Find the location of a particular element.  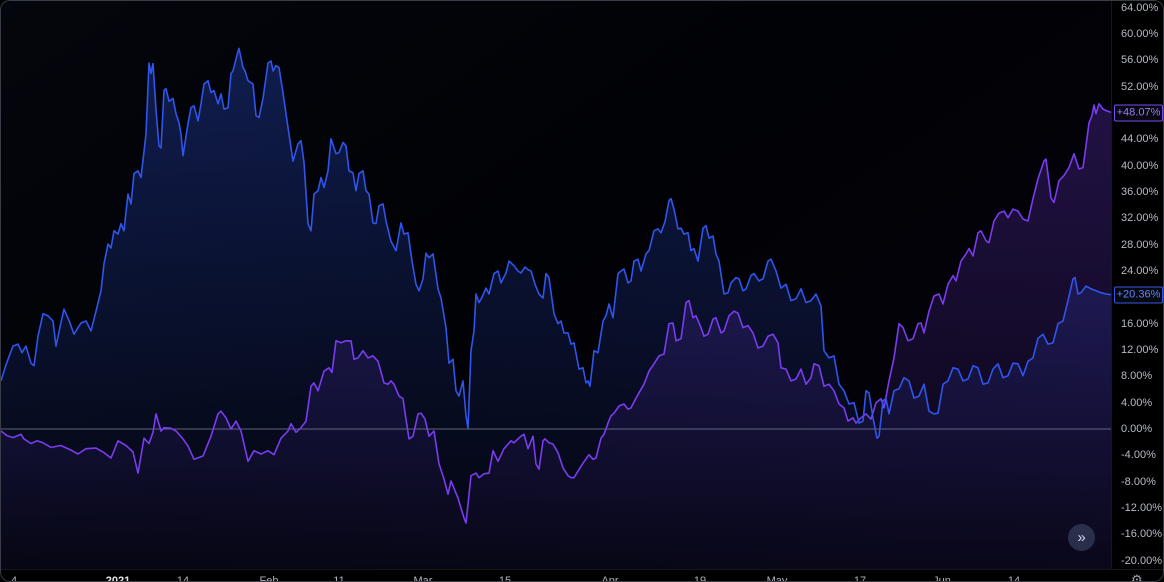

time-axis-label: Feb is located at coordinates (269, 578).